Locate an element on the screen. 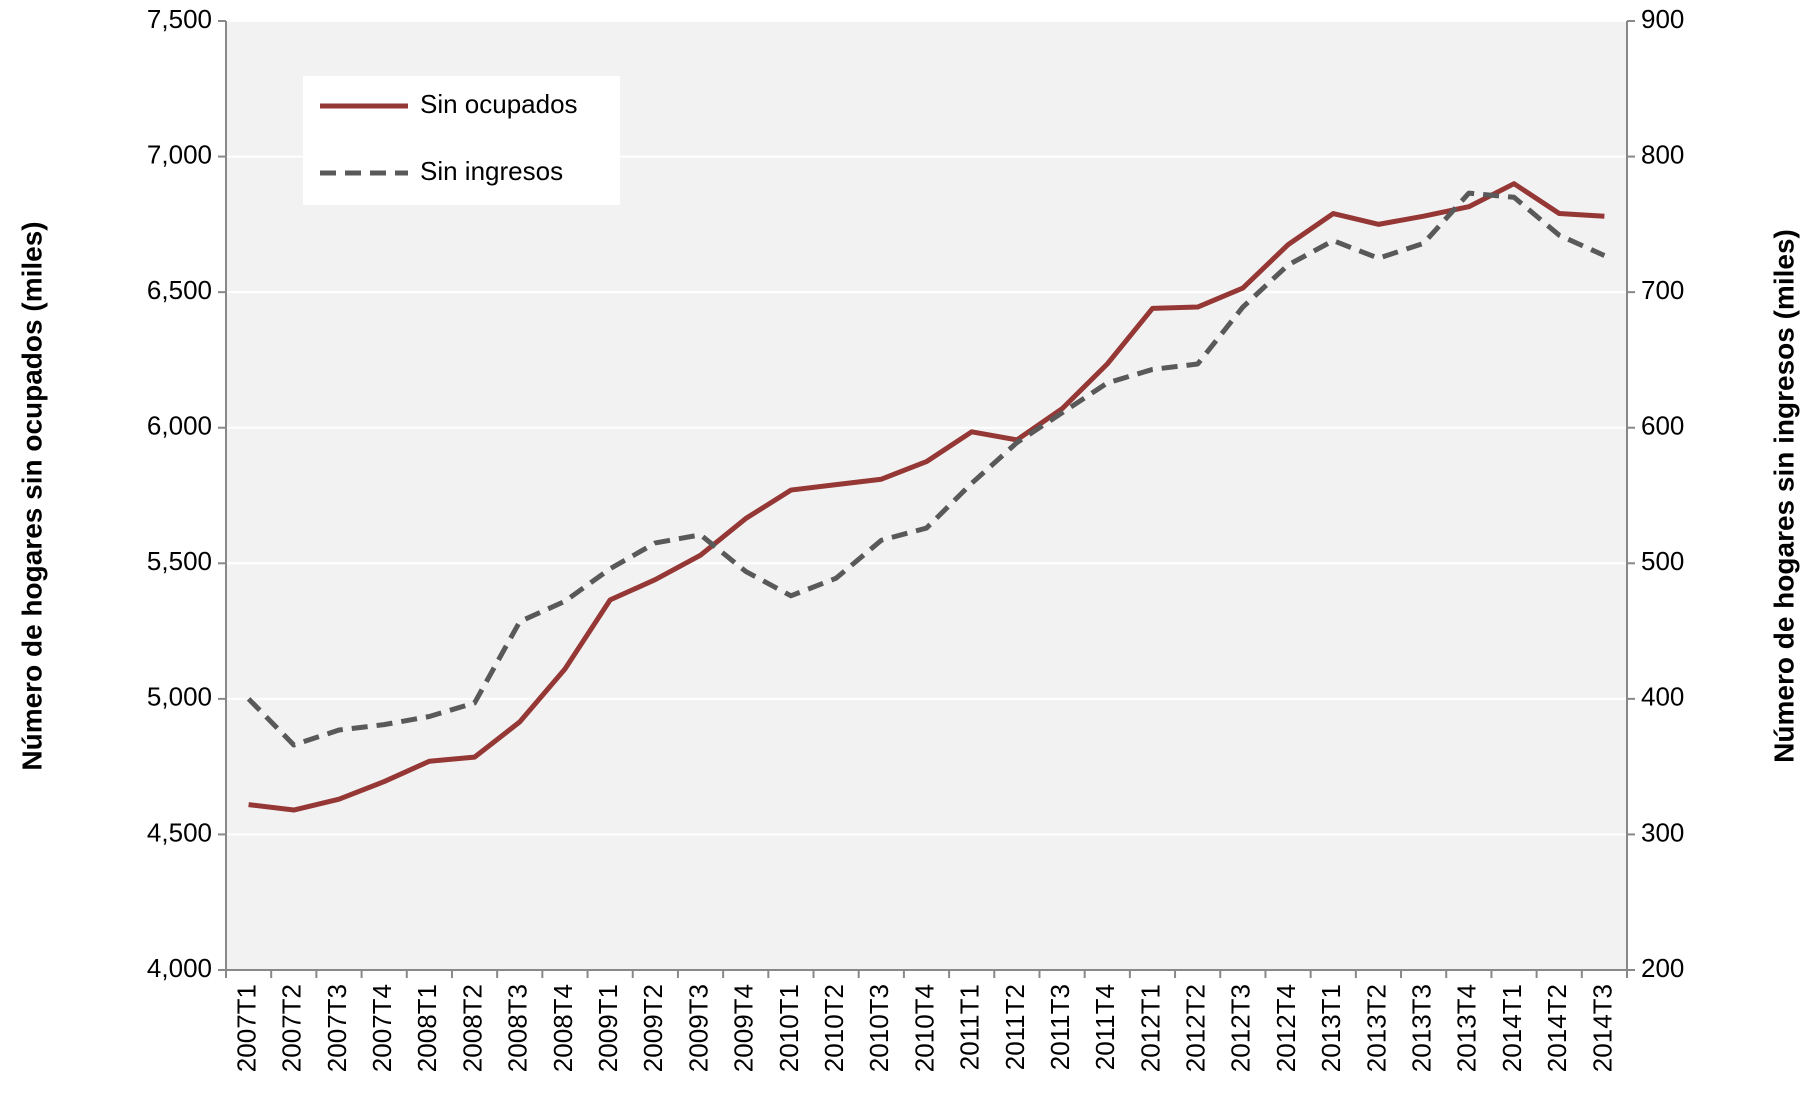 This screenshot has width=1816, height=1113. x-tick-label: 2011T1 is located at coordinates (970, 1027).